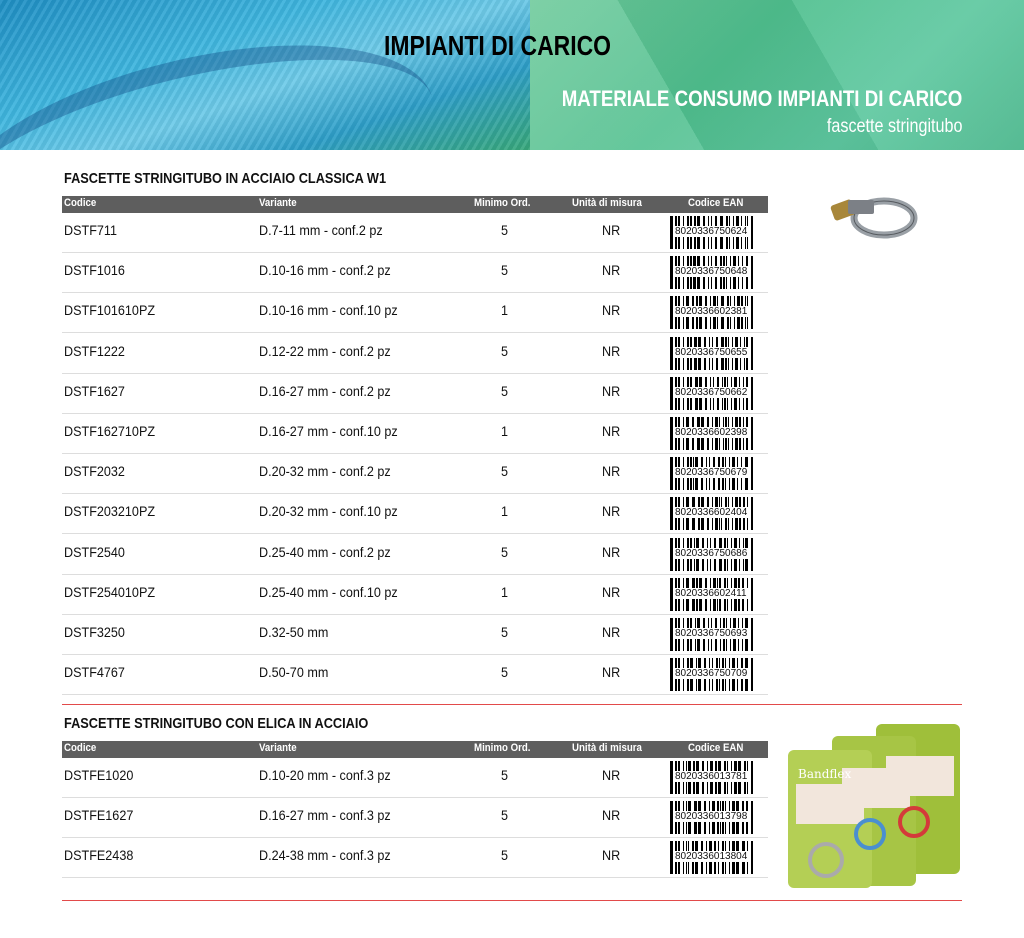 This screenshot has width=1024, height=938. What do you see at coordinates (321, 230) in the screenshot?
I see `product-variant: D.7-11 mm - conf.2 pz` at bounding box center [321, 230].